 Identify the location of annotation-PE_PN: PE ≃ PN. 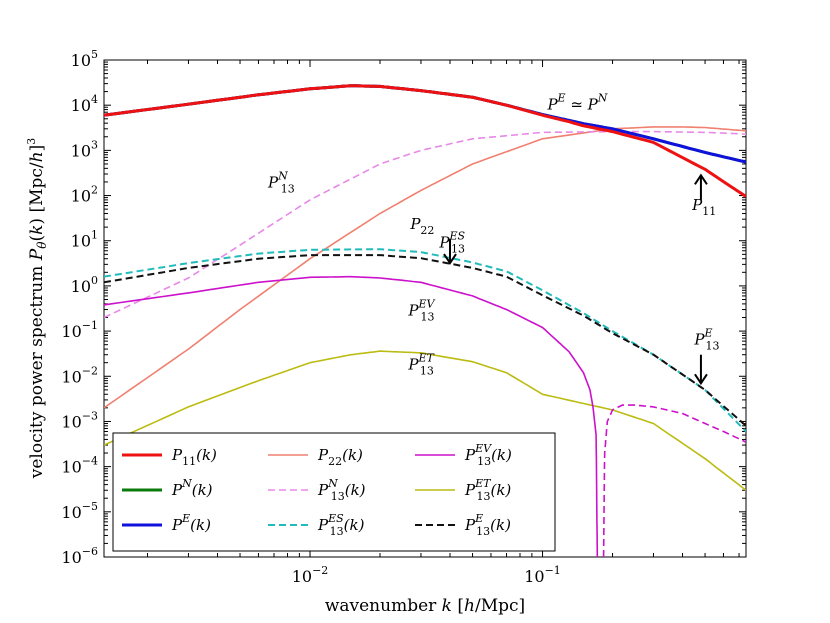
(576, 103).